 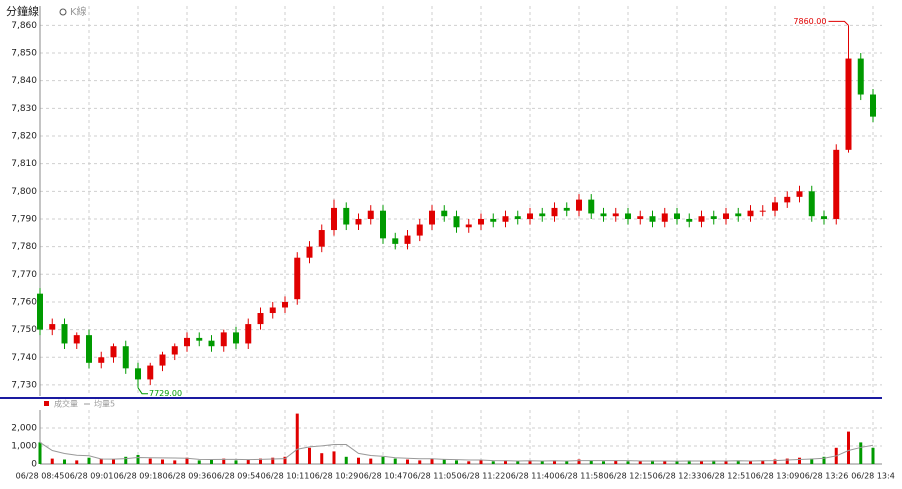 What do you see at coordinates (775, 476) in the screenshot?
I see `x-tick-label: 06/28 13:09` at bounding box center [775, 476].